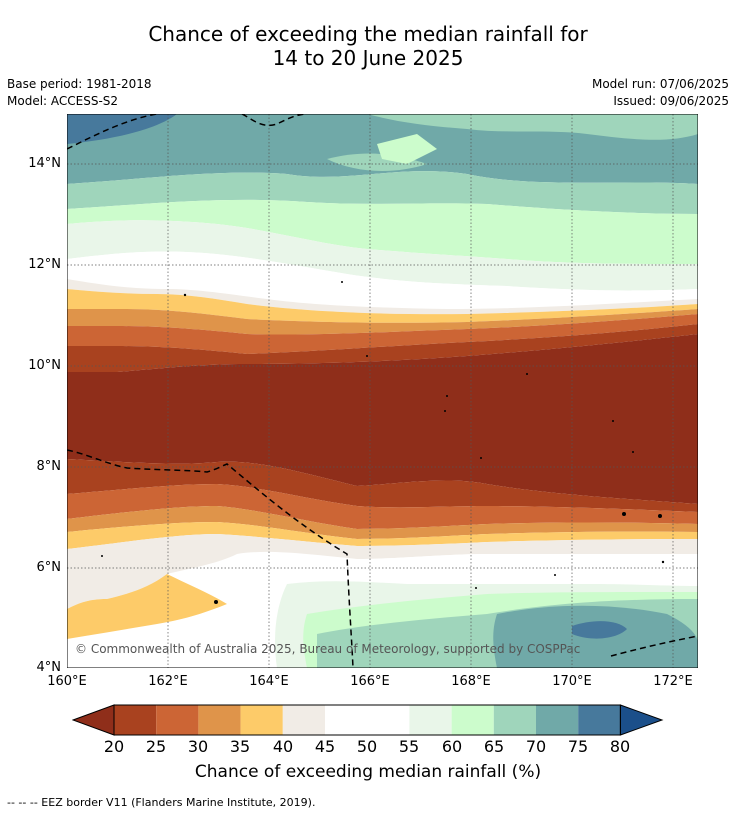  I want to click on lon-label-162e: 162°E, so click(168, 681).